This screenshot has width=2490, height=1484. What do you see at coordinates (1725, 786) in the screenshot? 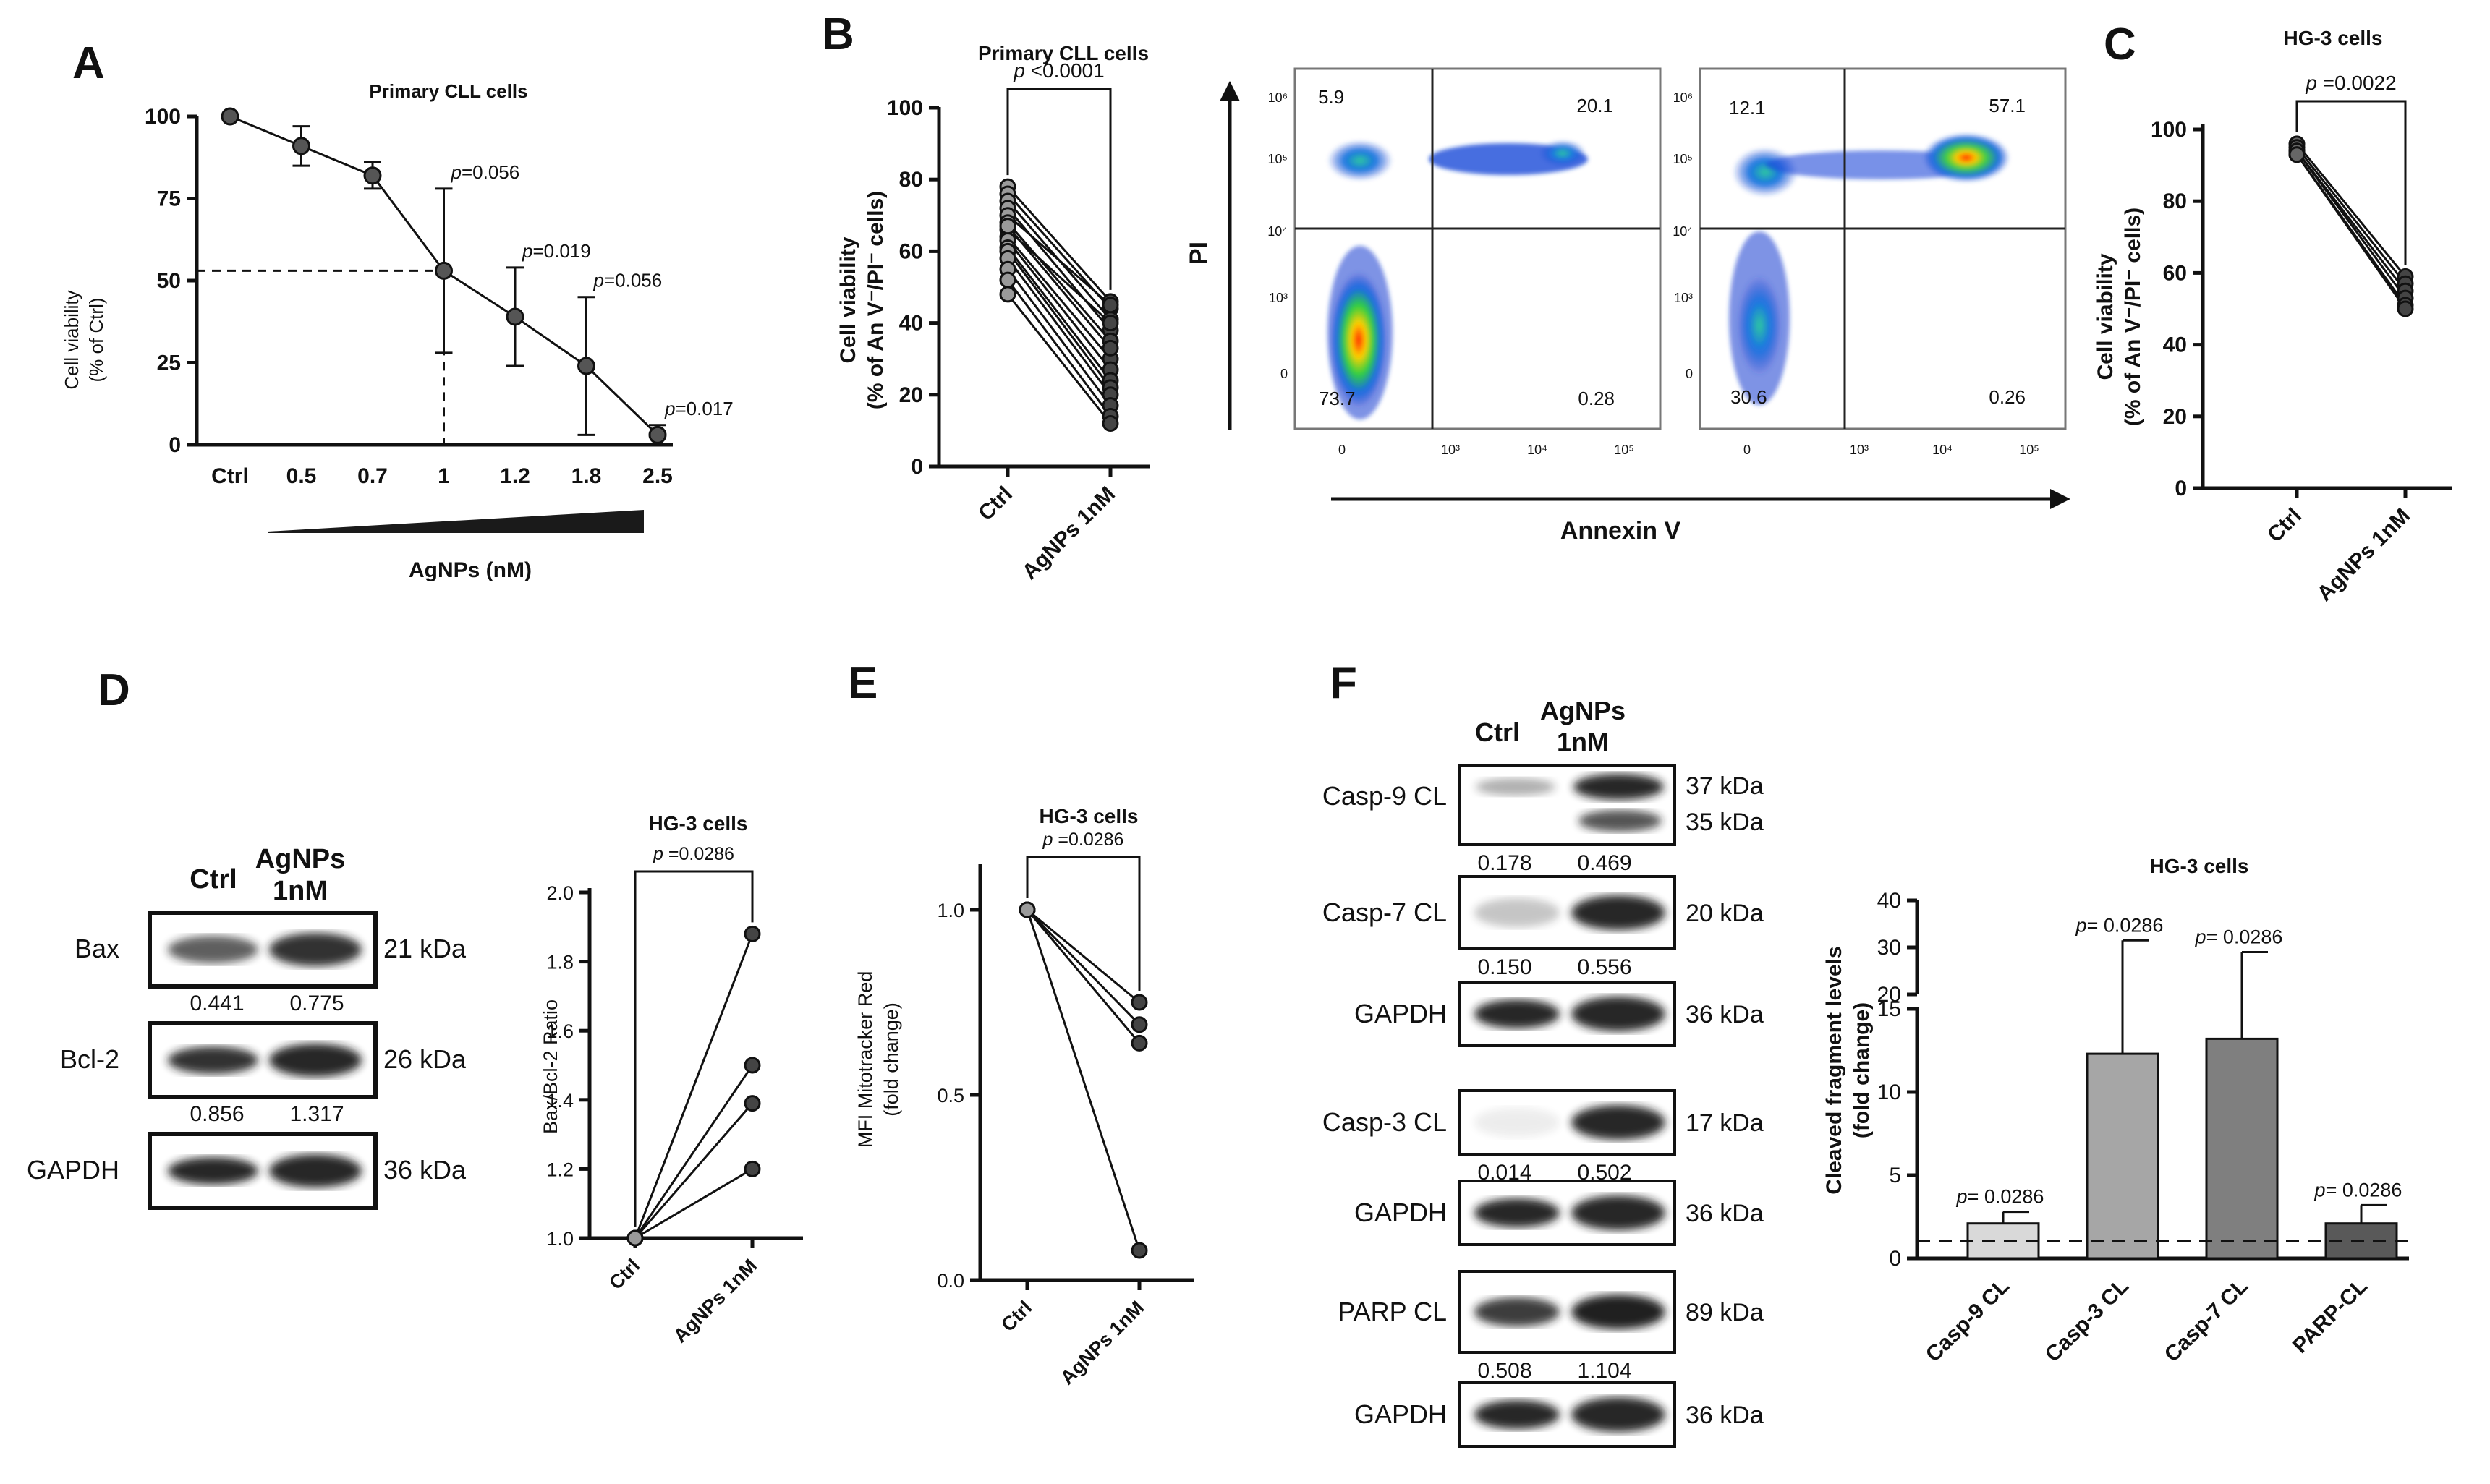
I see `blot-f-kda: 37 kDa` at bounding box center [1725, 786].